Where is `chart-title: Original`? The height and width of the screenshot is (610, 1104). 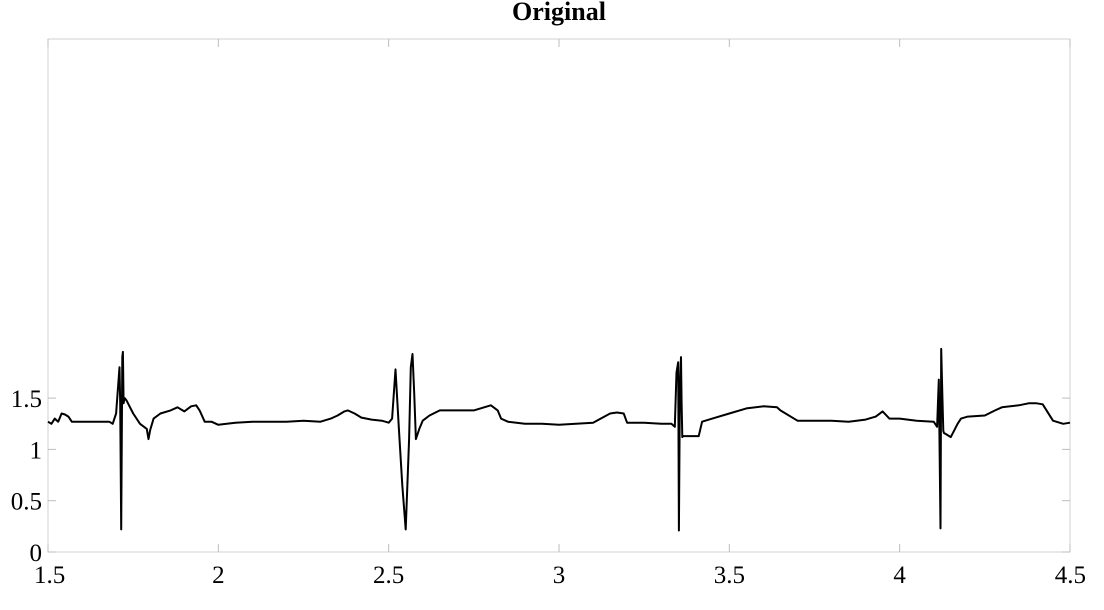
chart-title: Original is located at coordinates (559, 13).